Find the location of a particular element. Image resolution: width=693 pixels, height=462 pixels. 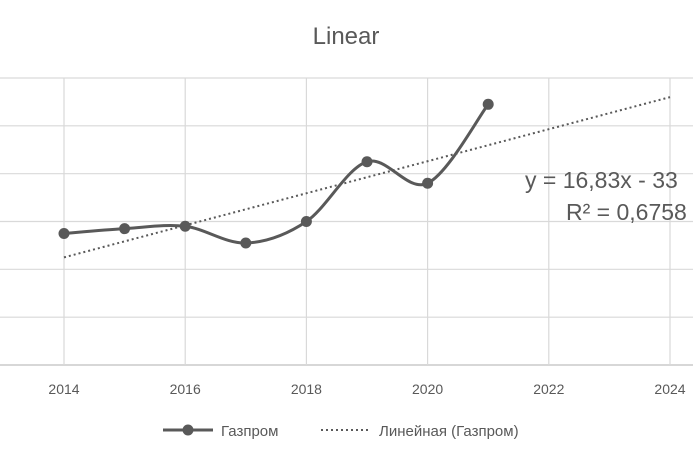

trendline-equation-text: y = 16,83x - 33 is located at coordinates (601, 180).